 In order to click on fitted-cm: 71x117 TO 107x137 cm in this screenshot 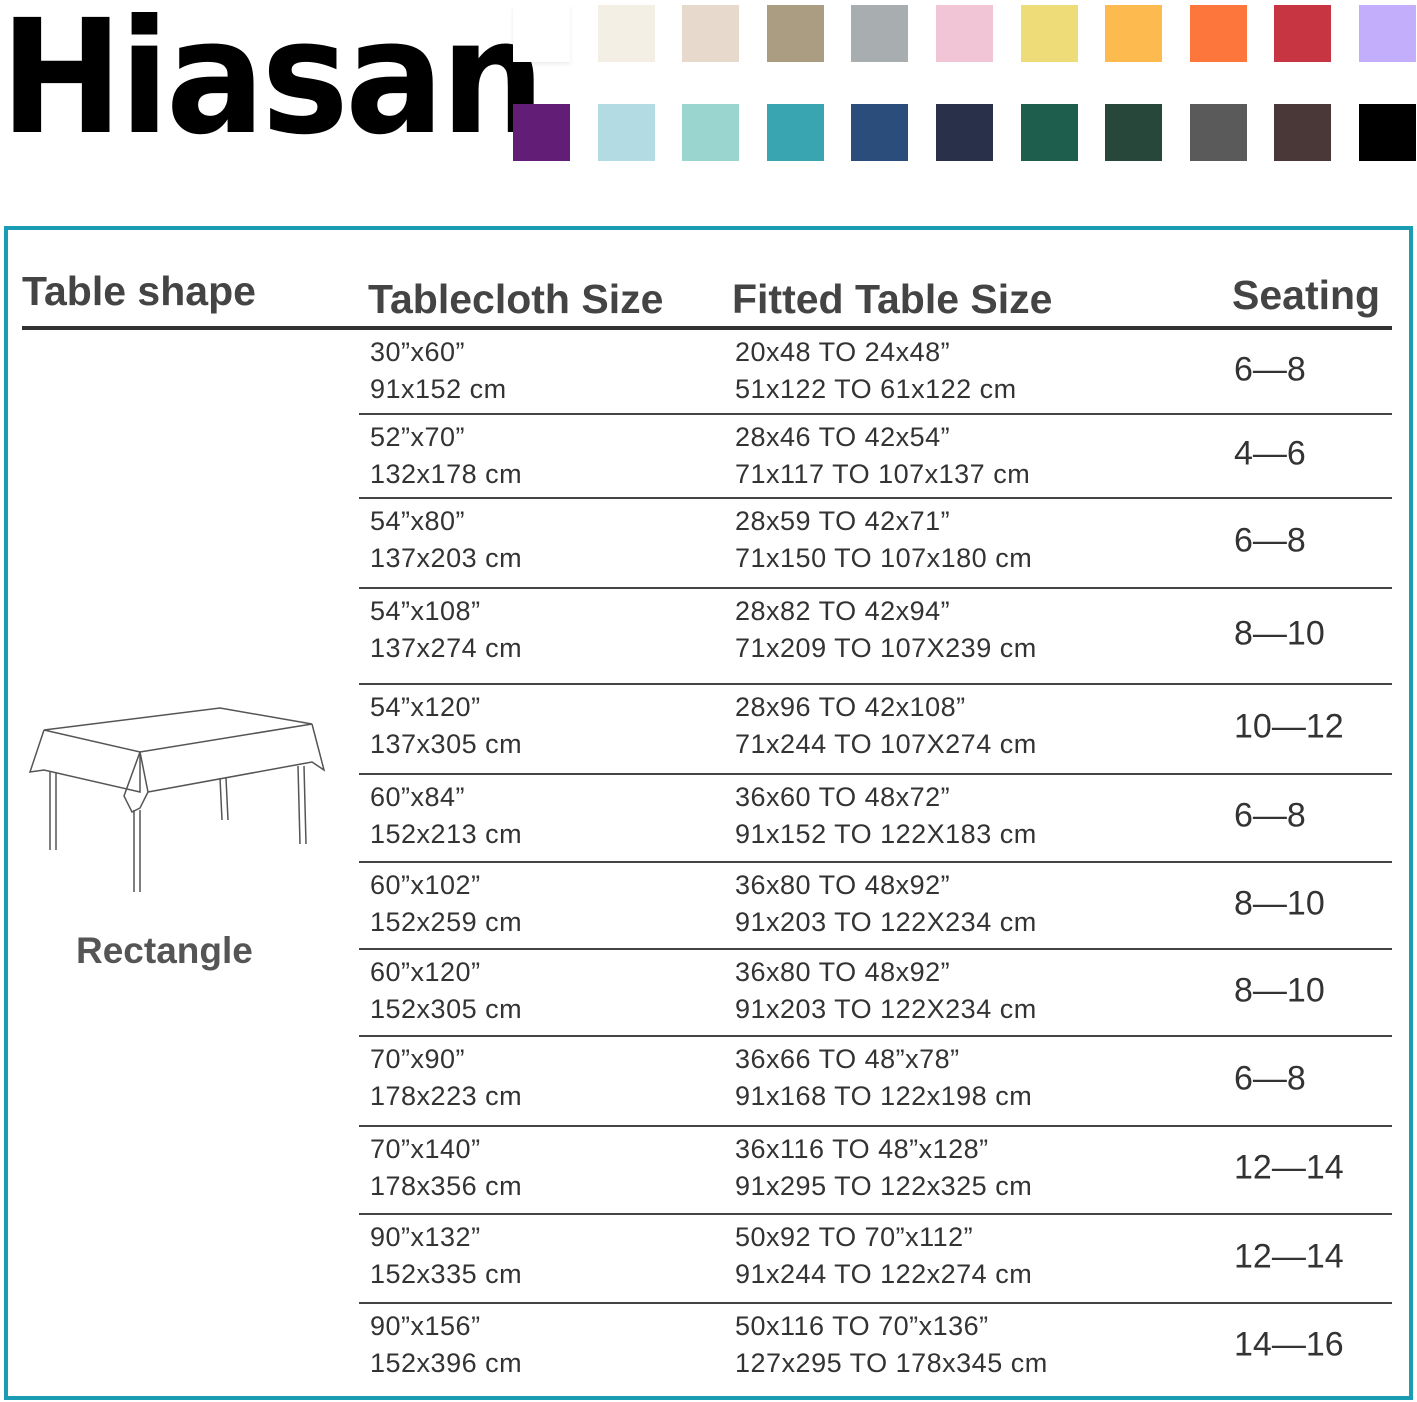, I will do `click(883, 474)`.